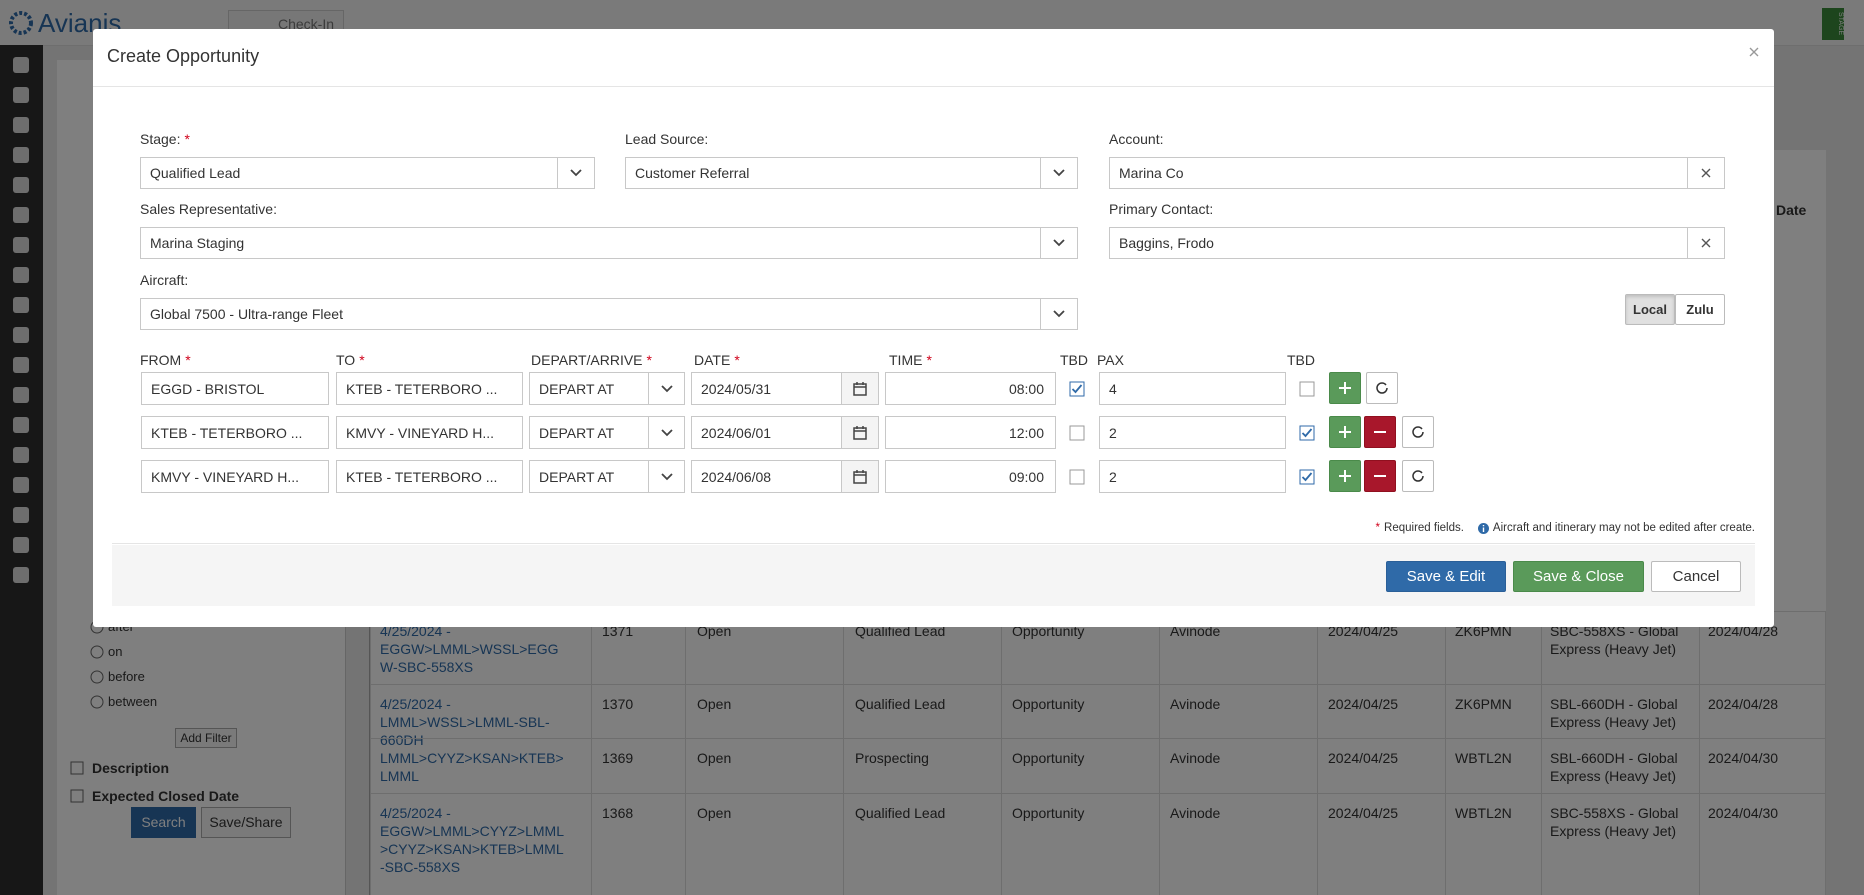  Describe the element at coordinates (161, 360) in the screenshot. I see `header-text: FROM` at that location.